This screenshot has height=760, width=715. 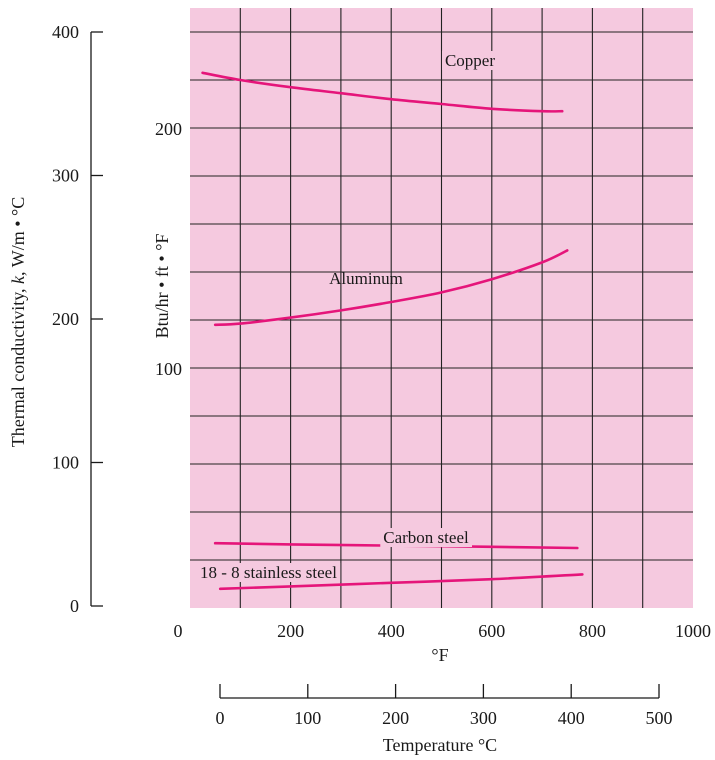 I want to click on celsius-axis-tick-label: 200, so click(x=395, y=718).